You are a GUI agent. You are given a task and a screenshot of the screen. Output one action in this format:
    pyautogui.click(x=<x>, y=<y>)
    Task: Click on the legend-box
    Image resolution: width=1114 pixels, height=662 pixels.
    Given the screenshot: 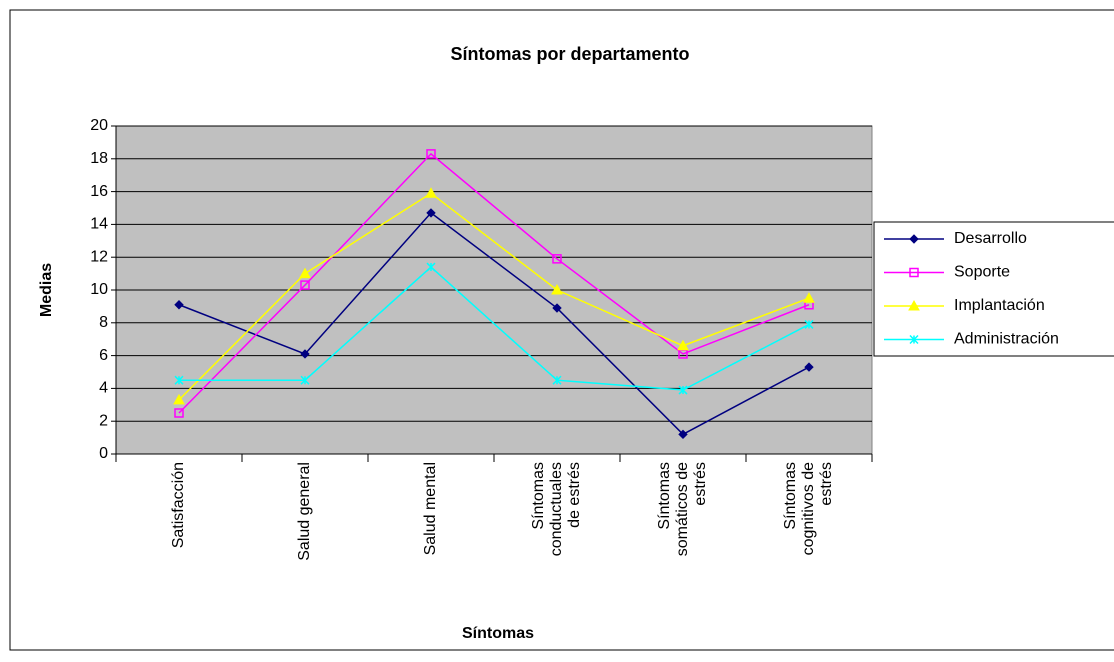 What is the action you would take?
    pyautogui.click(x=993, y=289)
    